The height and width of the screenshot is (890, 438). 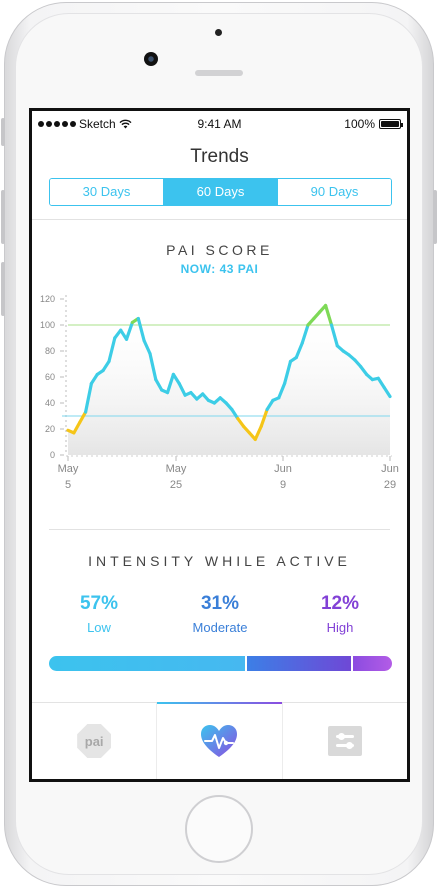 What do you see at coordinates (219, 561) in the screenshot?
I see `intensity-title: INTENSITY WHILE ACTIVE` at bounding box center [219, 561].